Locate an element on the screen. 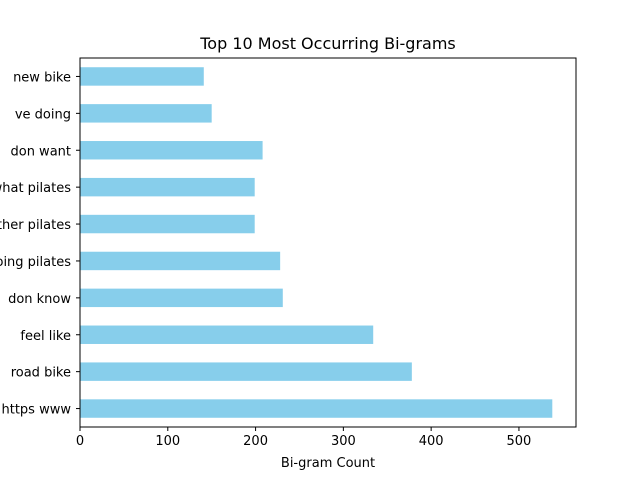 This screenshot has height=480, width=640. y-tick-label: other pilates is located at coordinates (35, 225).